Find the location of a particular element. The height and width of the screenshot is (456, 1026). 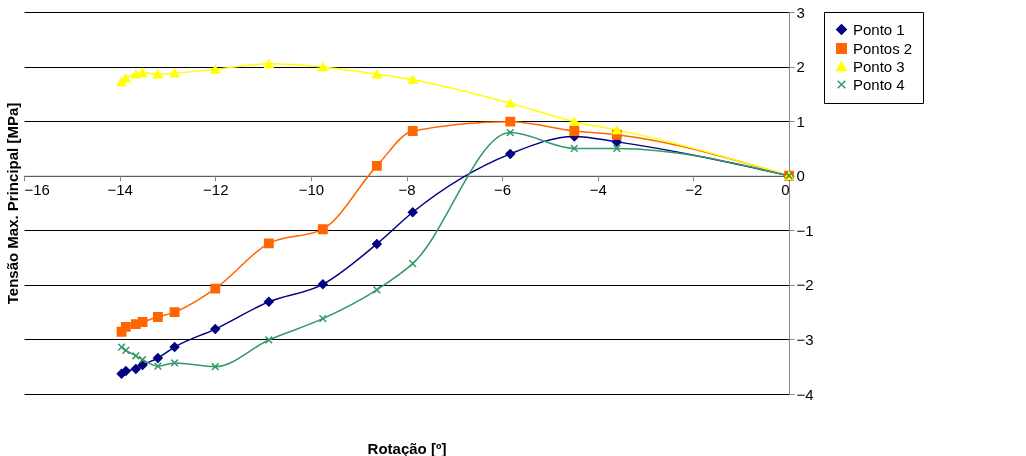

x-tick-label: −2 is located at coordinates (694, 190).